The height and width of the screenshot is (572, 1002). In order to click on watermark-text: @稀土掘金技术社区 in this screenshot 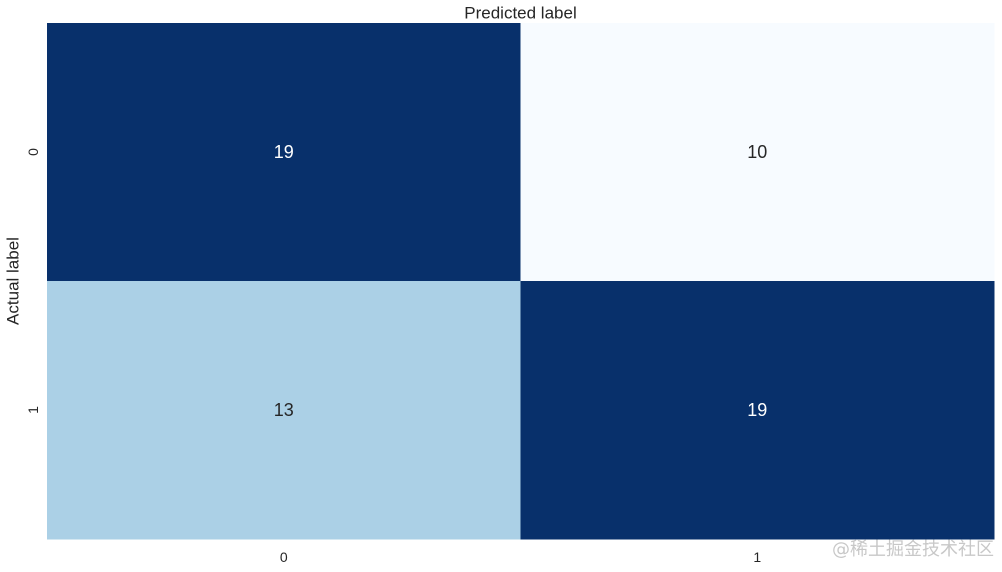, I will do `click(913, 549)`.